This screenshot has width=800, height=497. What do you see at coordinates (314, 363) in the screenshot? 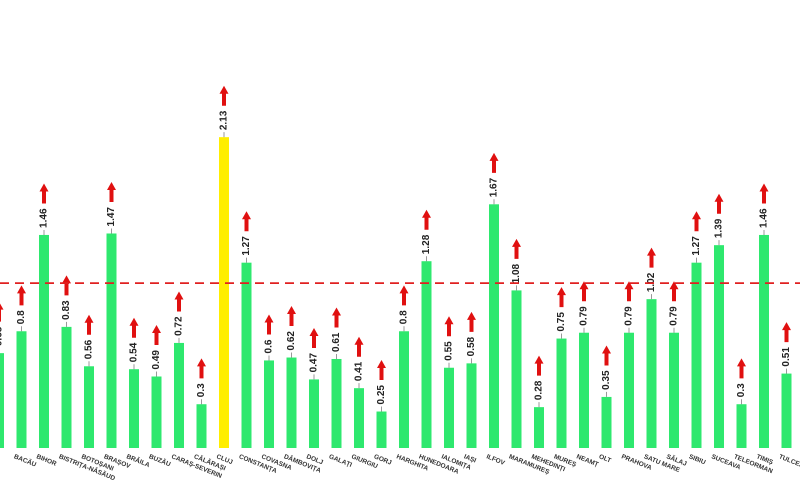
I see `value-label: 0.47` at bounding box center [314, 363].